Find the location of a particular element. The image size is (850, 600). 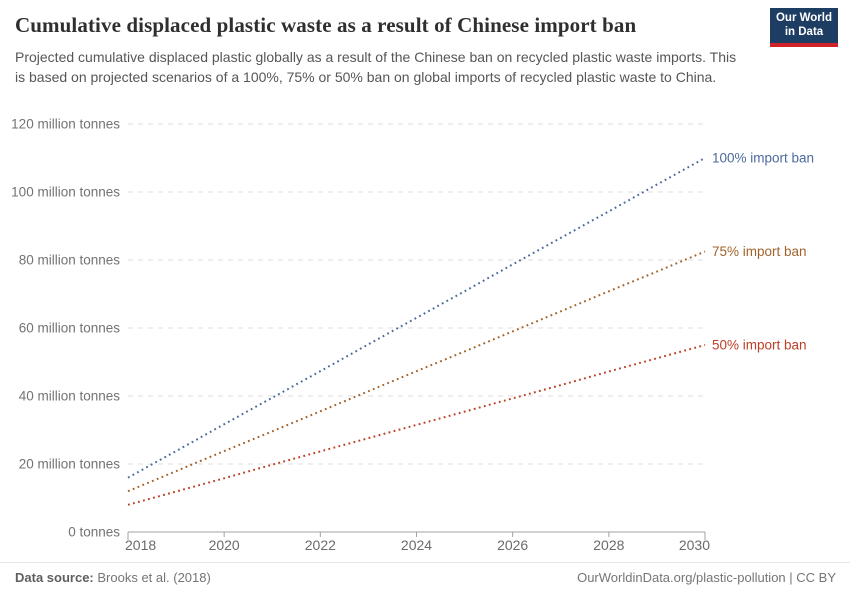

y-tick-label: 60 million tonnes is located at coordinates (70, 328).